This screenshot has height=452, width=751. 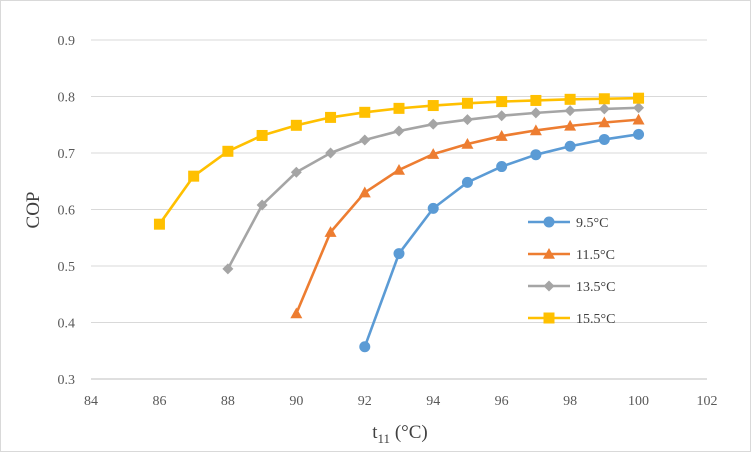 I want to click on x-axis-title: t11 (°C), so click(x=400, y=434).